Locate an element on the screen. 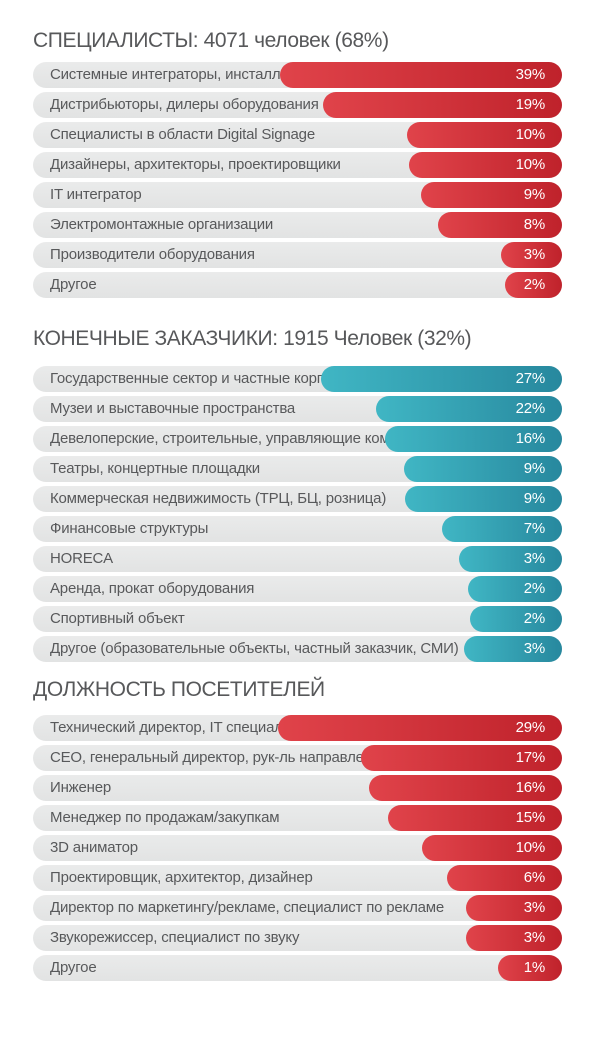  chart-row: Аренда, прокат оборудования 2% is located at coordinates (297, 589).